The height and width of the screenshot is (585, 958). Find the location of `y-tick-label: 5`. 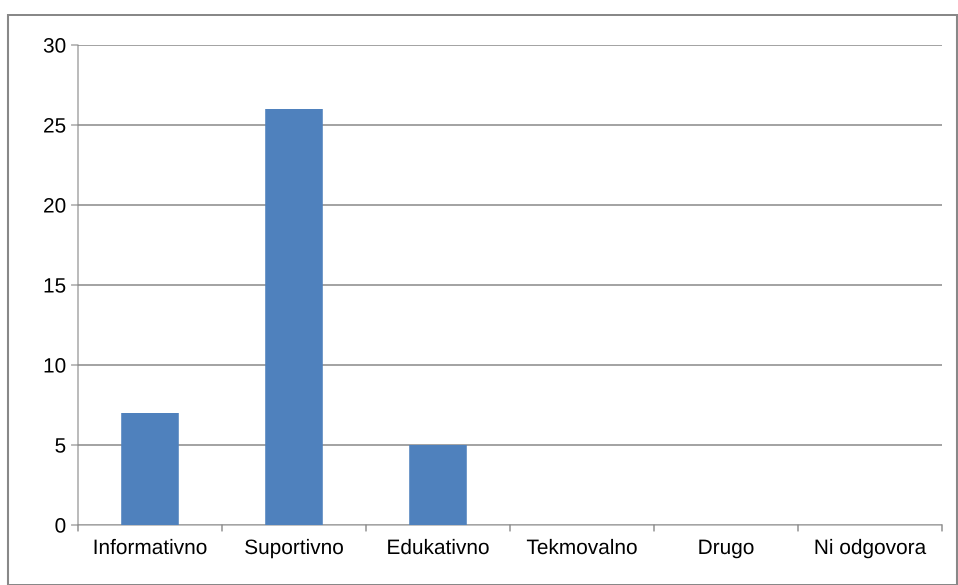

y-tick-label: 5 is located at coordinates (60, 445).